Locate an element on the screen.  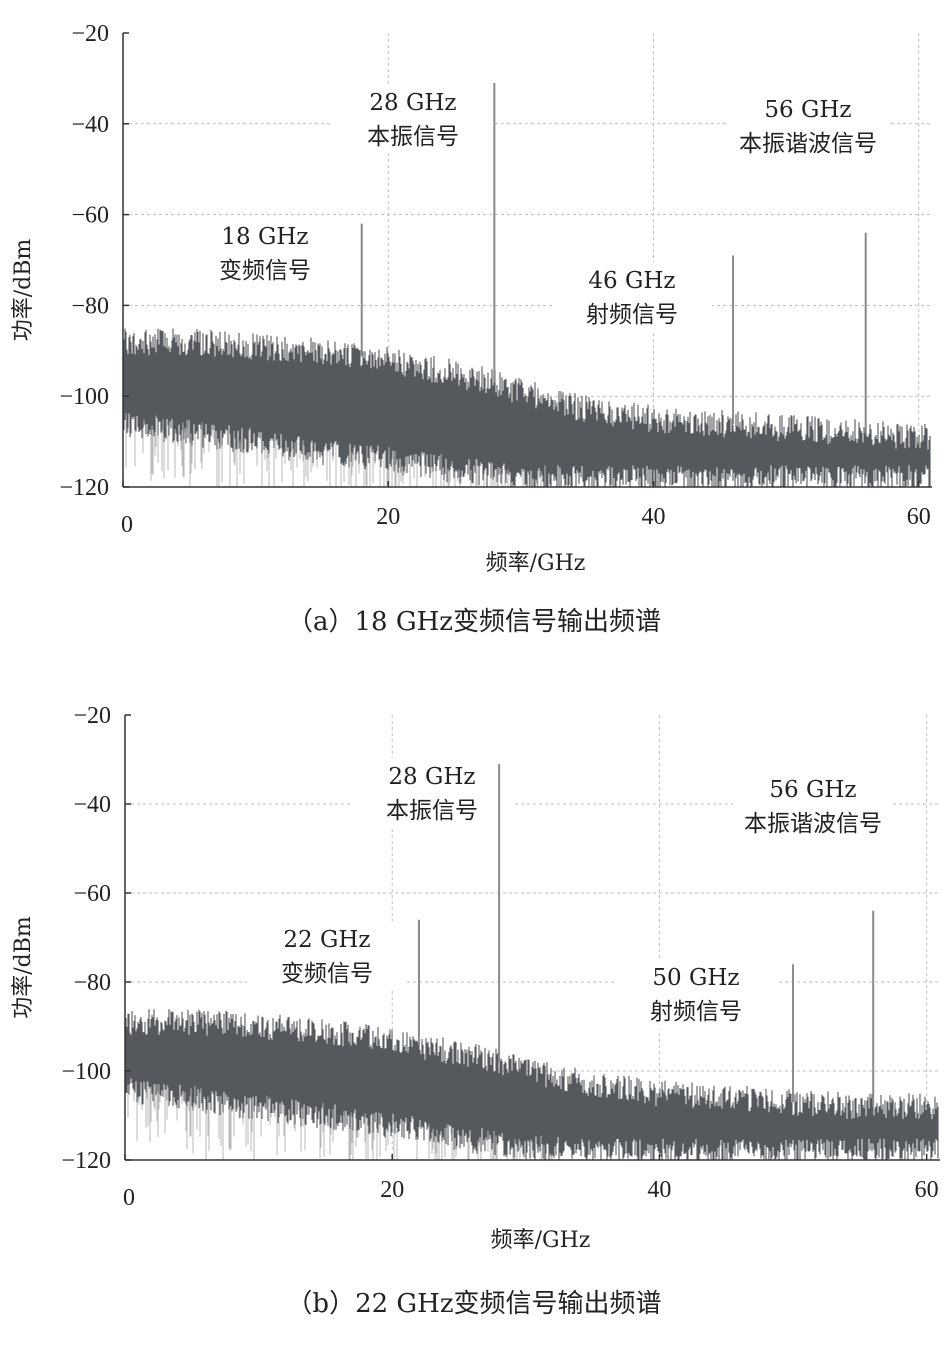
peak-annotation: 22 GHz is located at coordinates (326, 940).